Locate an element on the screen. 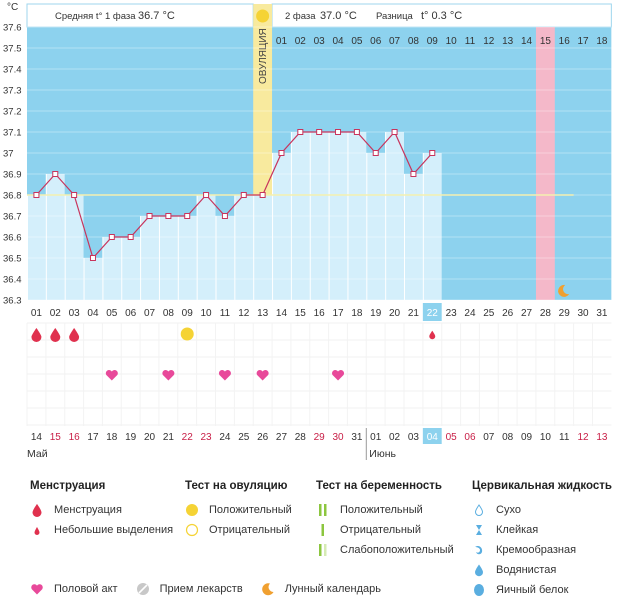  small-drop-icon is located at coordinates (37, 530).